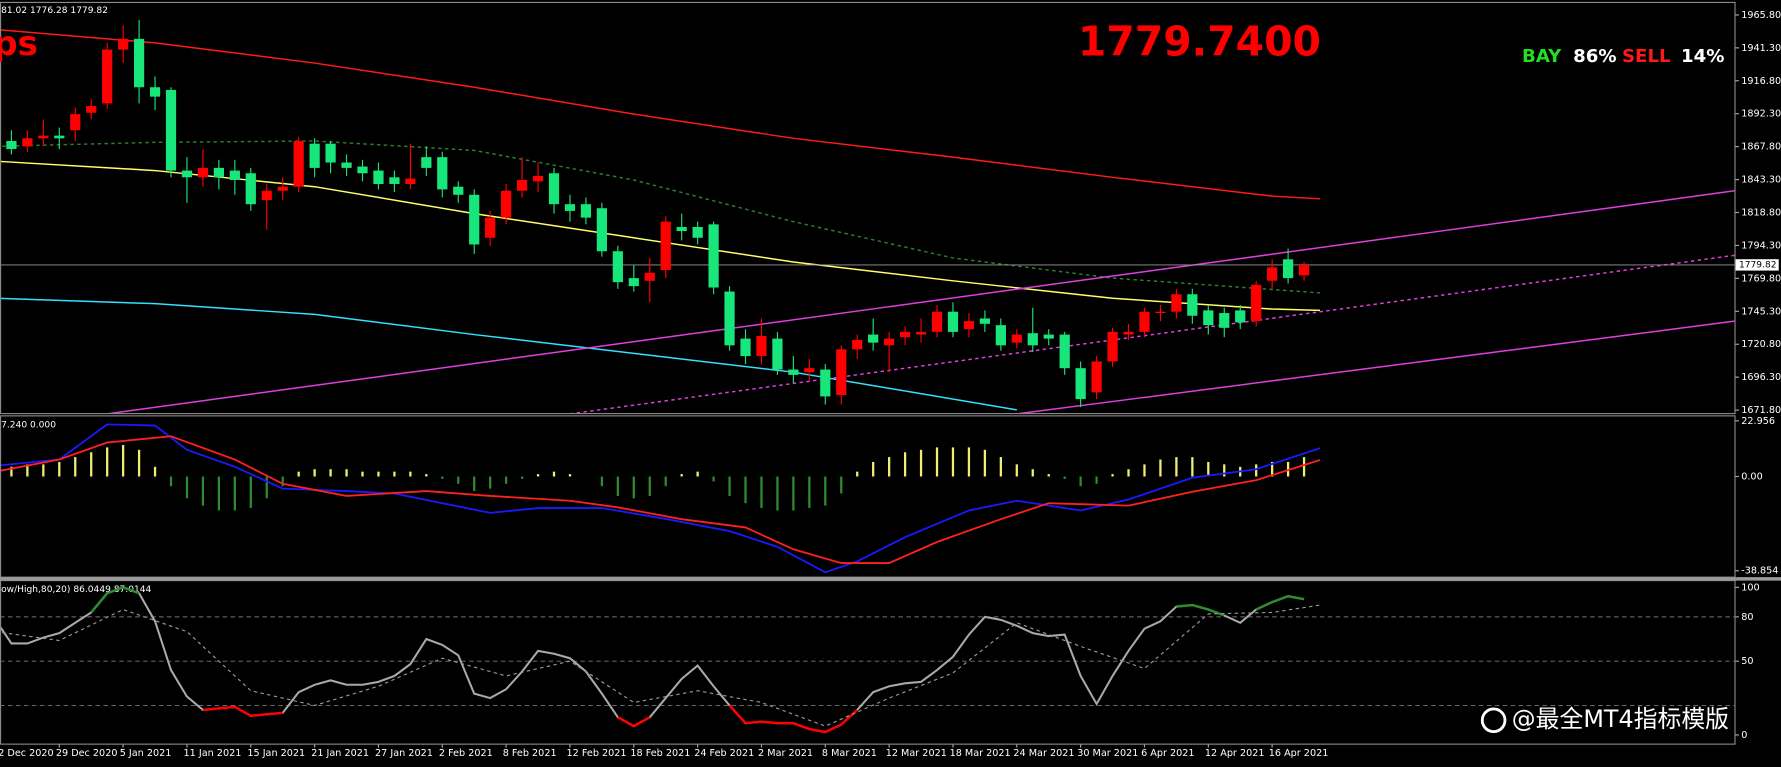  What do you see at coordinates (1199, 41) in the screenshot?
I see `price-display: 1779.7400` at bounding box center [1199, 41].